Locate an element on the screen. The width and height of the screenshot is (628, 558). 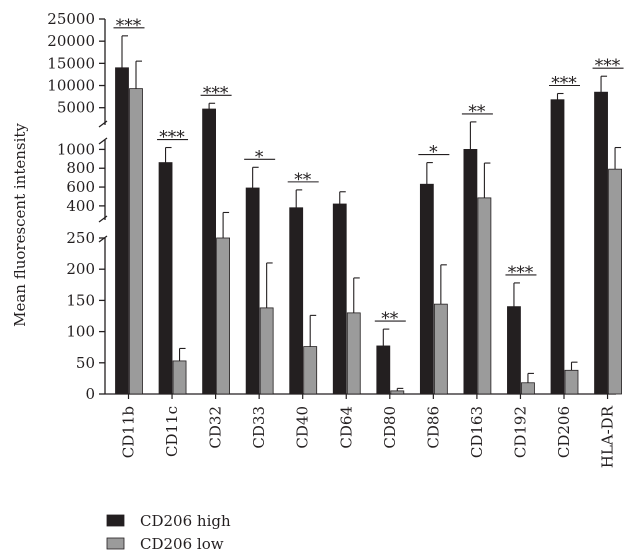
bar-low-cd206 is located at coordinates (571, 382).